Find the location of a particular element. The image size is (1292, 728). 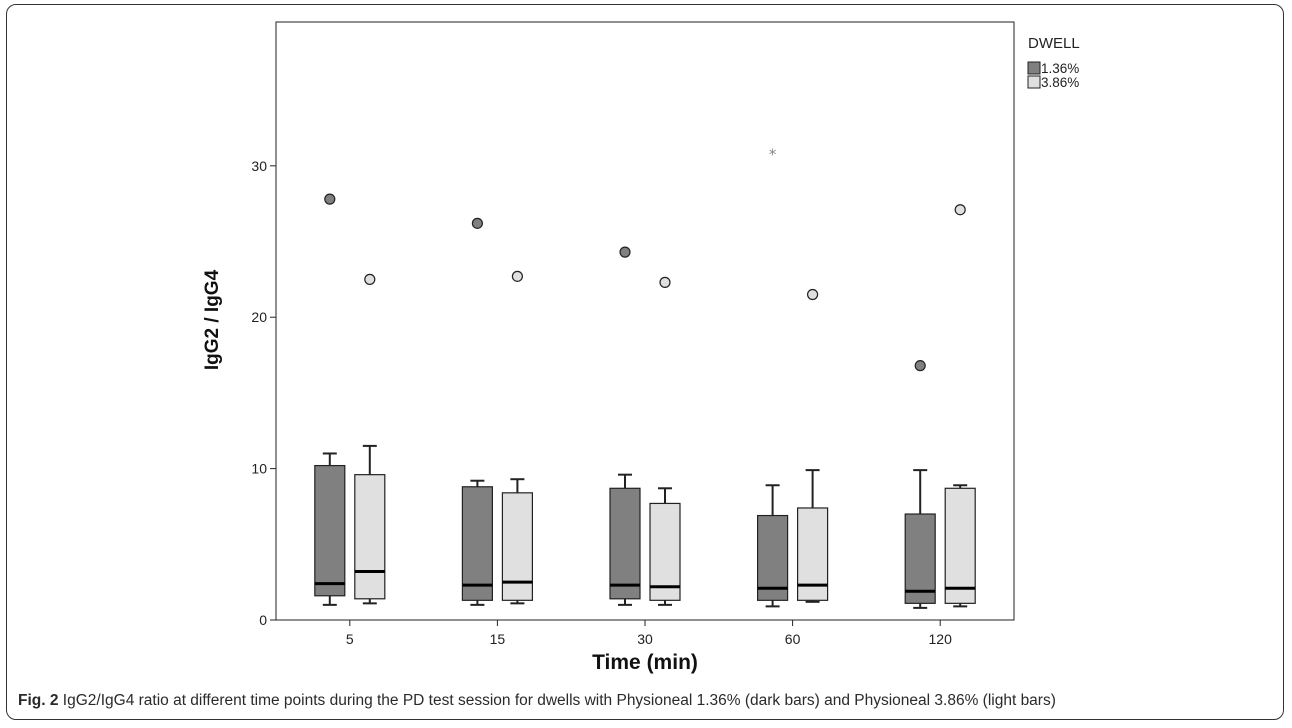

box-group is located at coordinates (645, 526).